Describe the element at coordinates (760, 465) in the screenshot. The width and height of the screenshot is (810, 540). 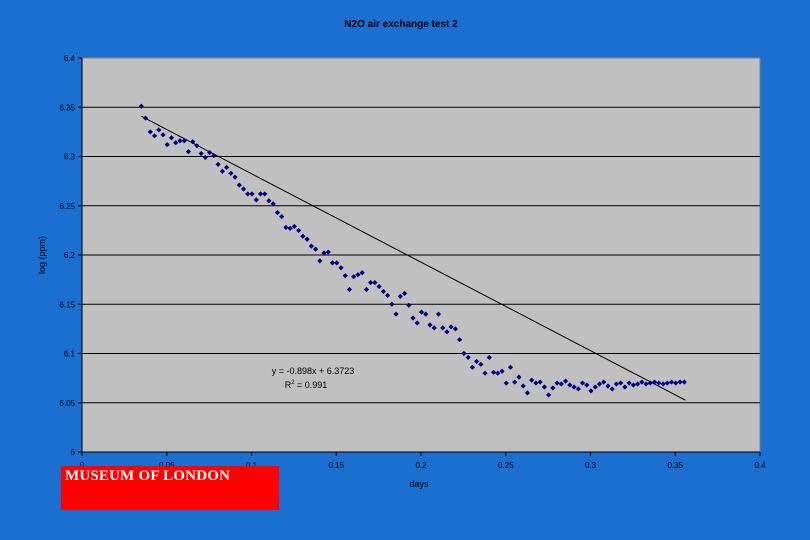
I see `x-tick-label: 0.4` at that location.